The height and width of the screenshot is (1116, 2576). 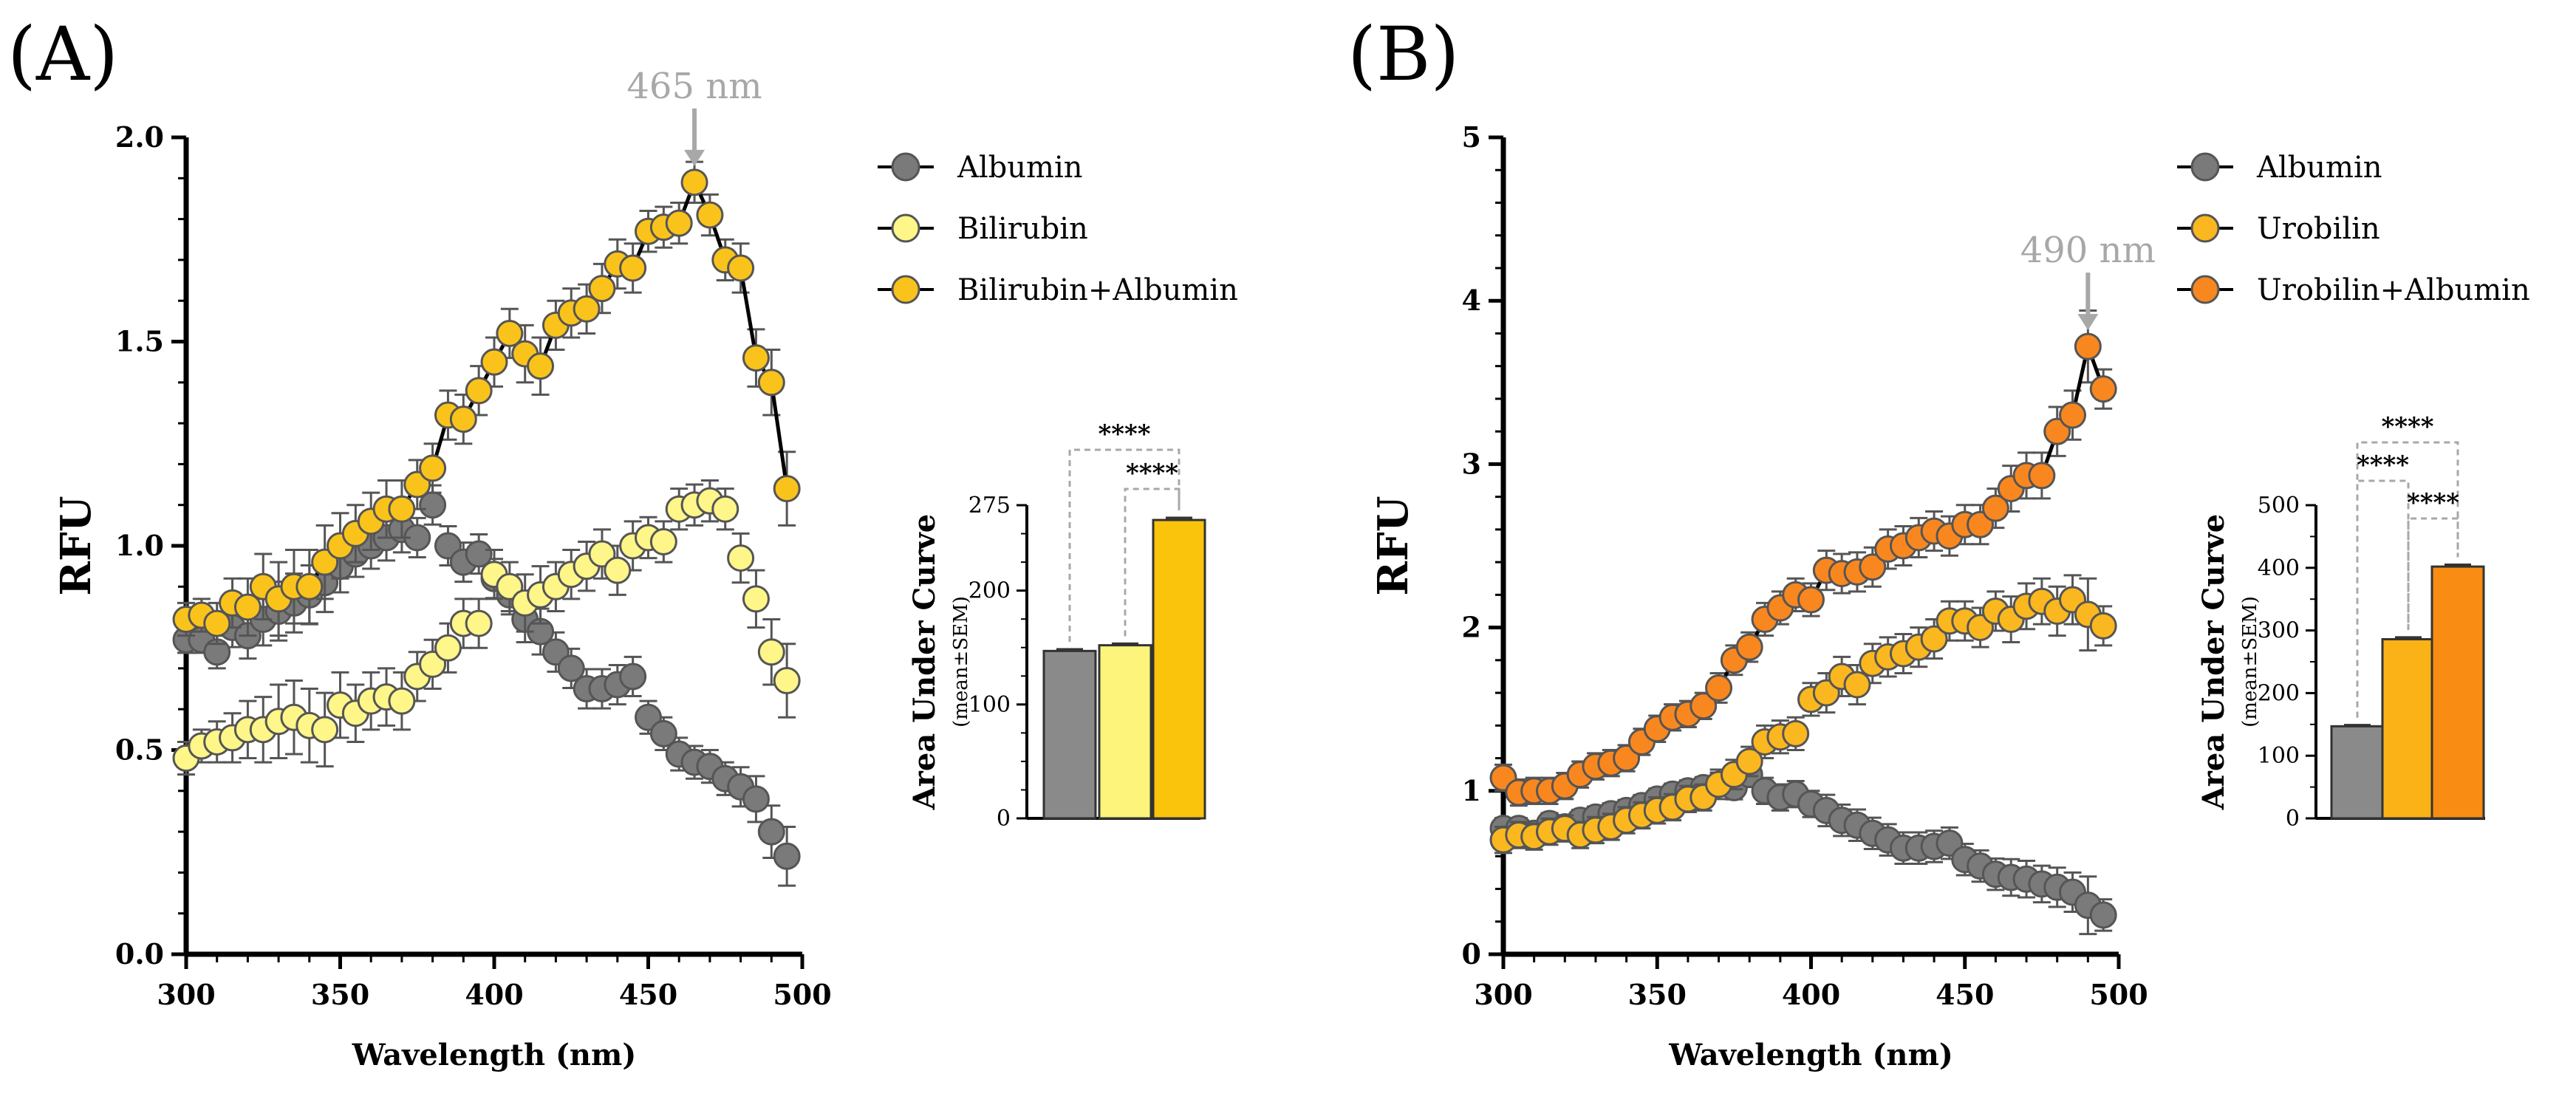 I want to click on bar-y-title: Area Under Curve, so click(x=925, y=662).